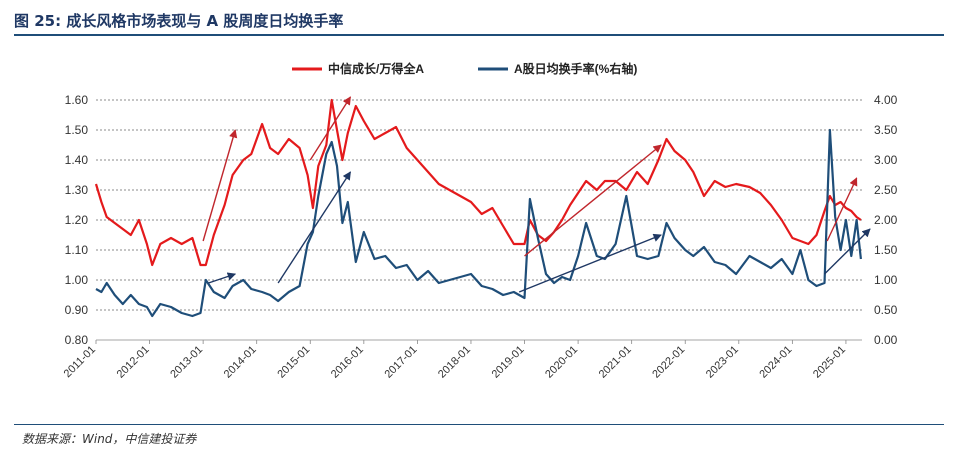 This screenshot has width=960, height=451. What do you see at coordinates (347, 362) in the screenshot?
I see `x-tick-label: 2016-01` at bounding box center [347, 362].